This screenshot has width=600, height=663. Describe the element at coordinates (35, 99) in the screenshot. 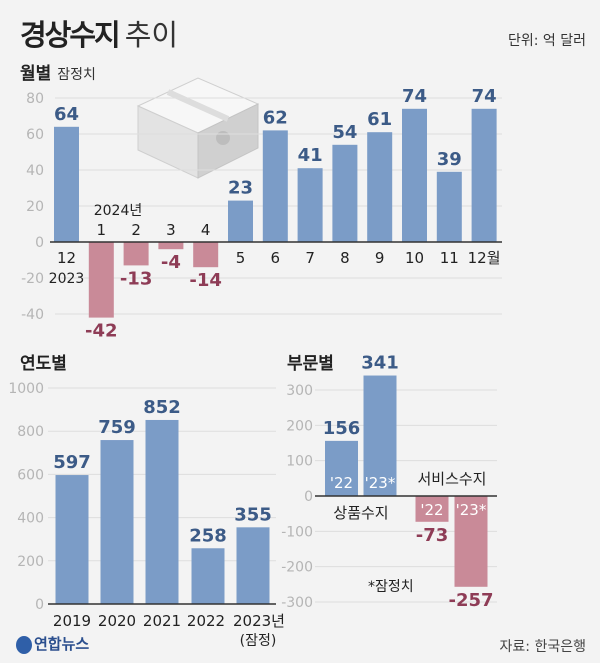

I see `y-tick-label: 80` at that location.